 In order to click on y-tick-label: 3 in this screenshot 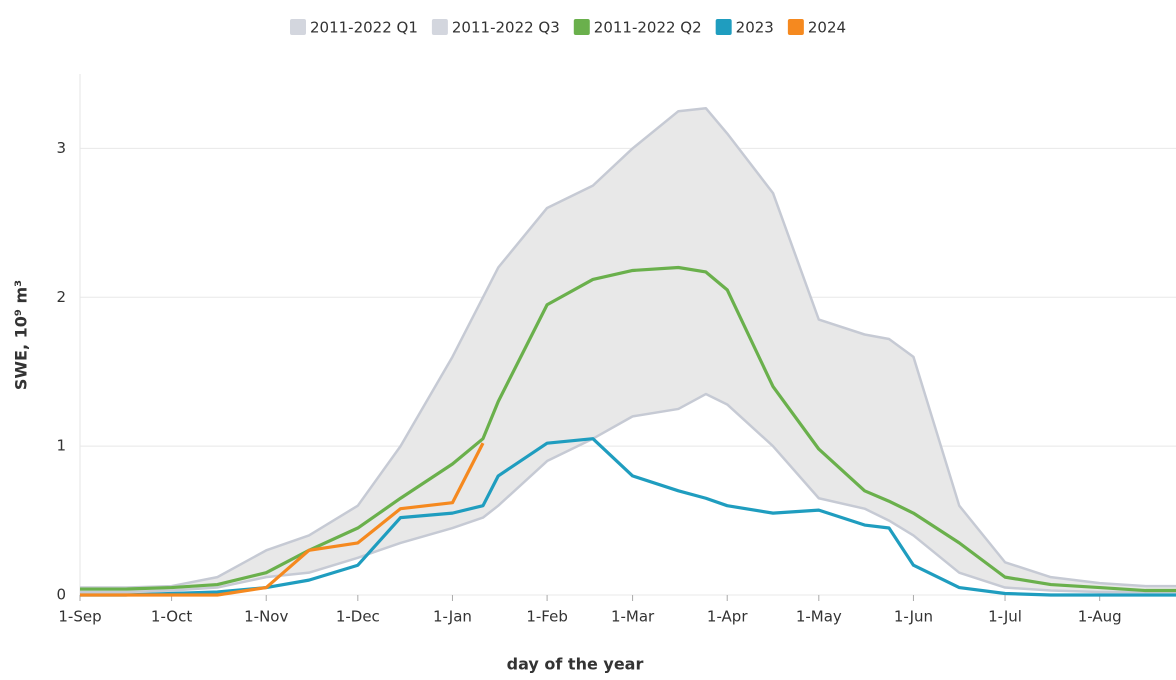, I will do `click(61, 148)`.